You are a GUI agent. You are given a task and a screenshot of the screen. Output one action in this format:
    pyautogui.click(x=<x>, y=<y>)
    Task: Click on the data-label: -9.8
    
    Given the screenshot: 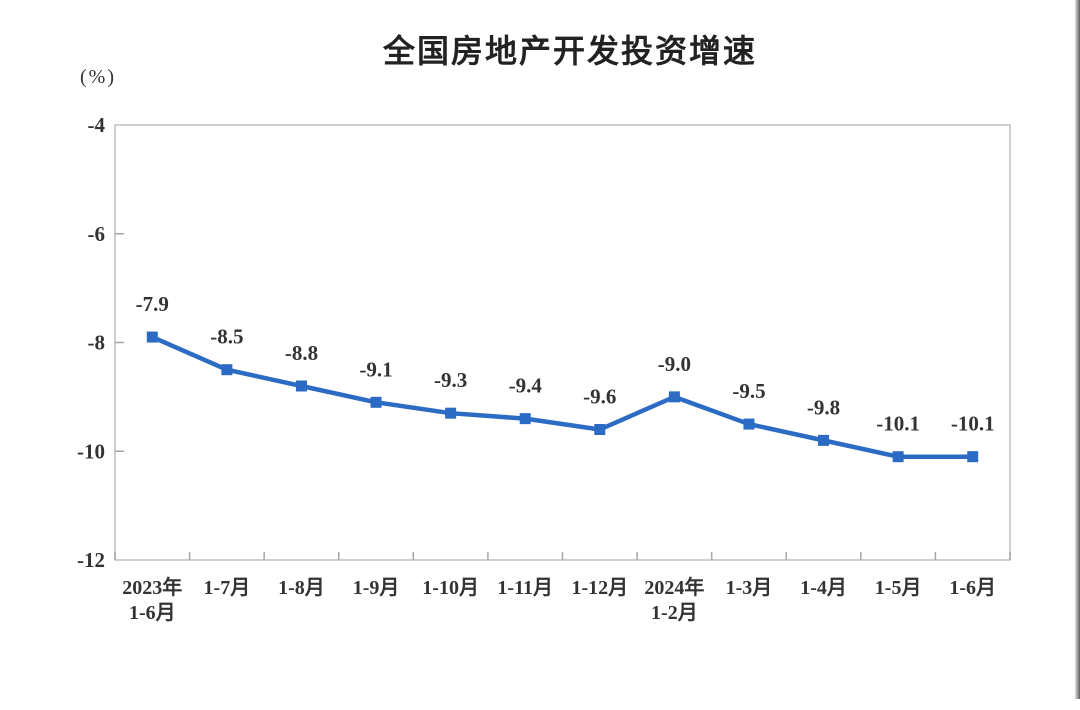 What is the action you would take?
    pyautogui.click(x=823, y=407)
    